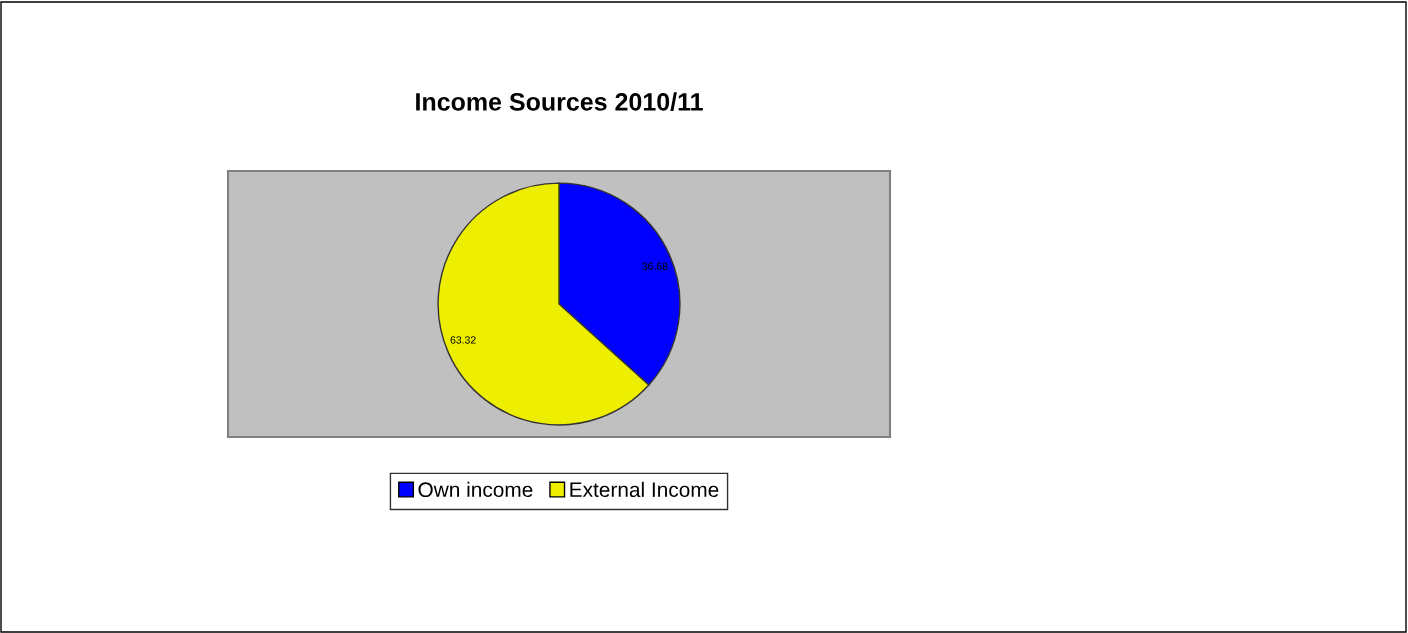 The height and width of the screenshot is (633, 1408). What do you see at coordinates (475, 489) in the screenshot?
I see `legend-label: Own income` at bounding box center [475, 489].